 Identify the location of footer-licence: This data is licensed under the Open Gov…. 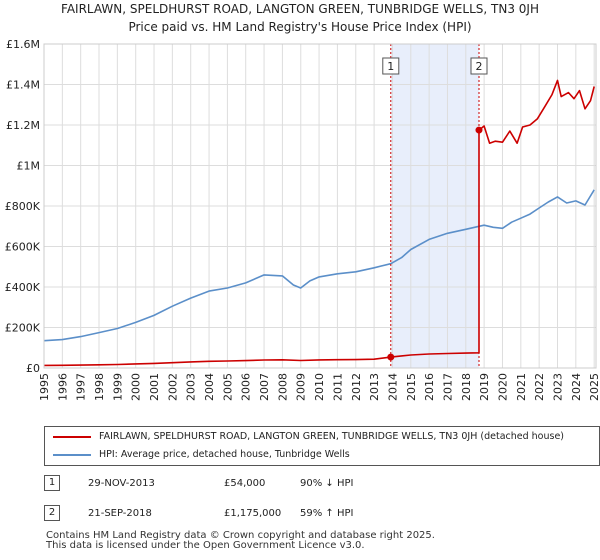
(205, 545).